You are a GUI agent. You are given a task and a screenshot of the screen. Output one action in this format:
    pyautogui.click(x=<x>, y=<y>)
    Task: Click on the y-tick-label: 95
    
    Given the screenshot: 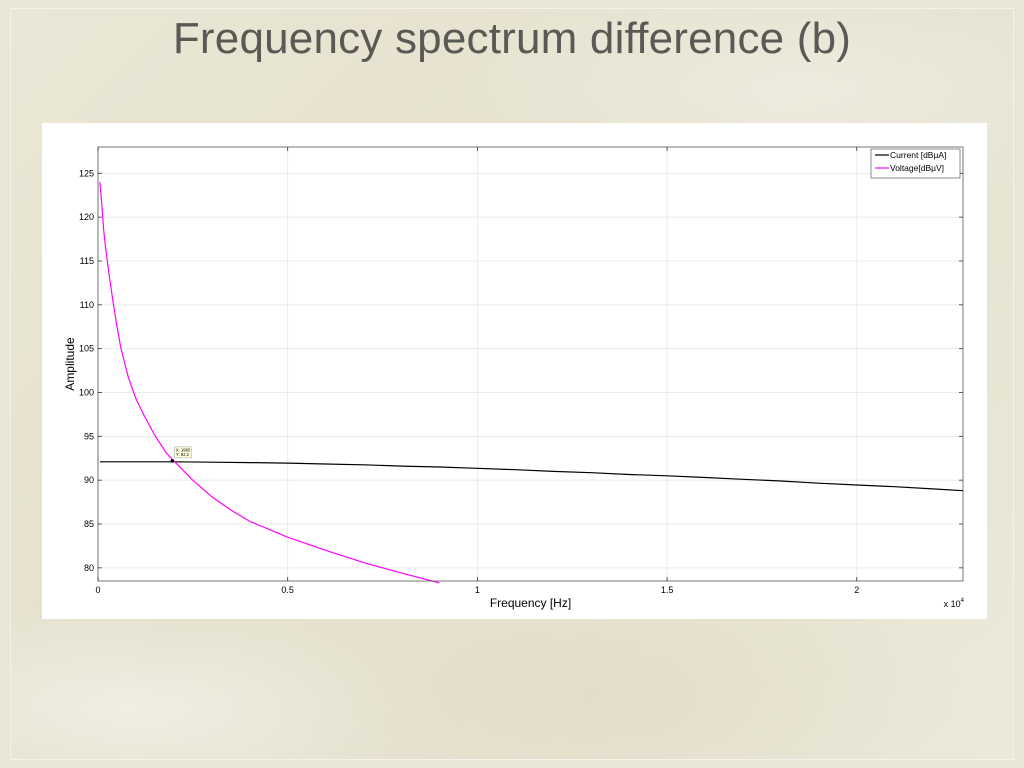 What is the action you would take?
    pyautogui.click(x=89, y=436)
    